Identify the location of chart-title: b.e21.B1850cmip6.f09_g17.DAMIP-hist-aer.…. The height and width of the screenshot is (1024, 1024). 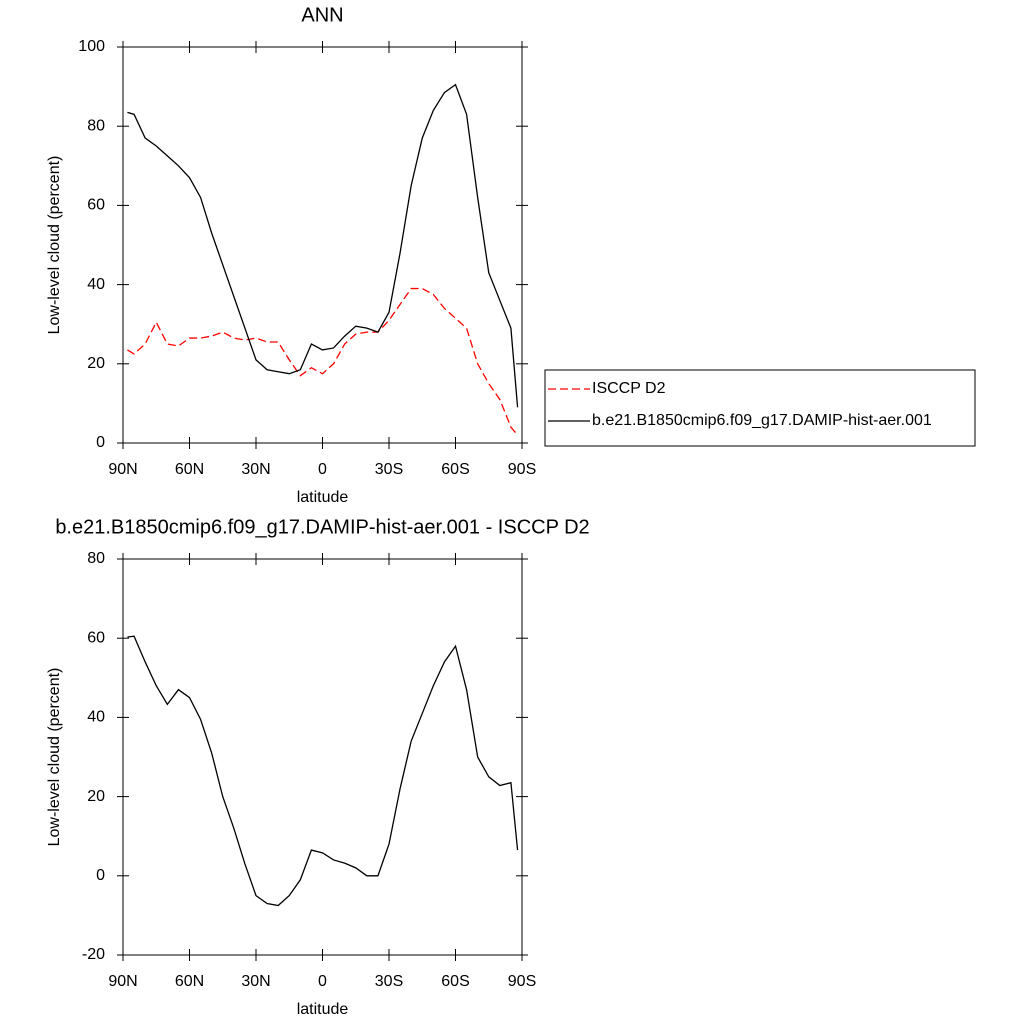
(322, 527).